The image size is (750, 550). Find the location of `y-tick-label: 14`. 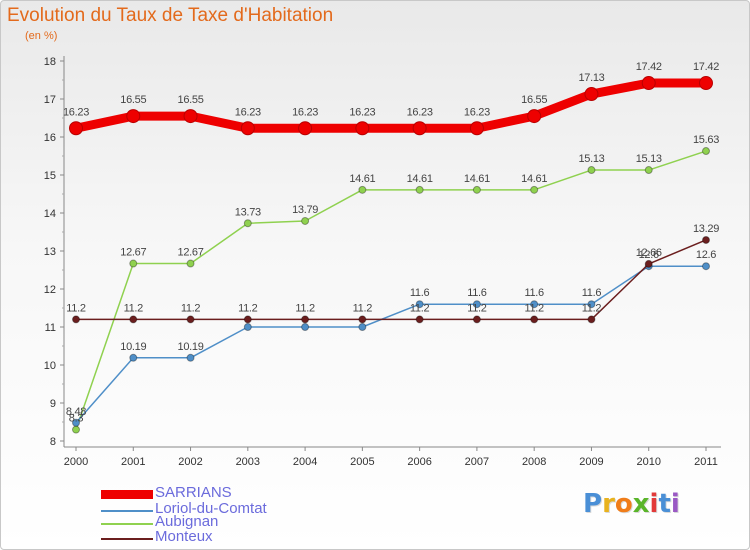

y-tick-label: 14 is located at coordinates (50, 214).